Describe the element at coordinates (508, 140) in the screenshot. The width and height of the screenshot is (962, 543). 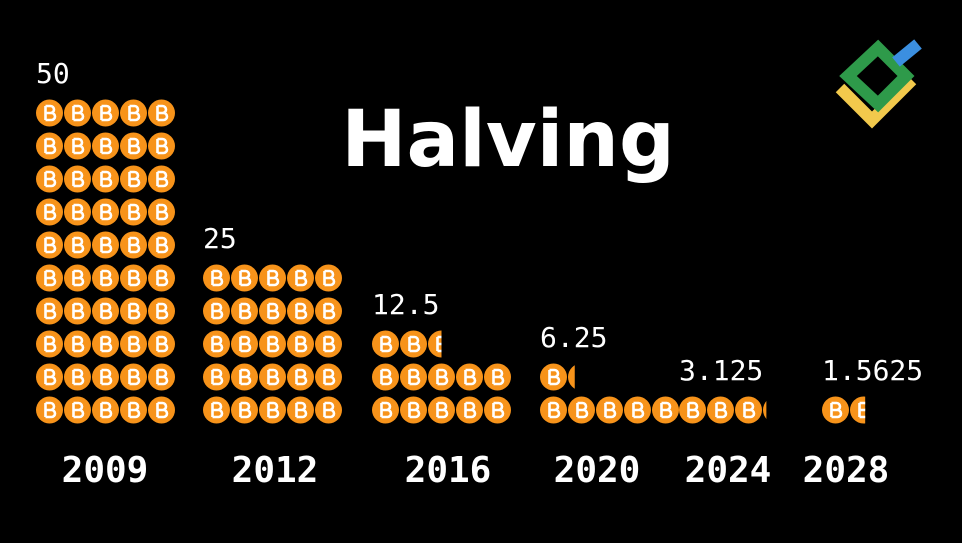
I see `chart-title: Halving` at that location.